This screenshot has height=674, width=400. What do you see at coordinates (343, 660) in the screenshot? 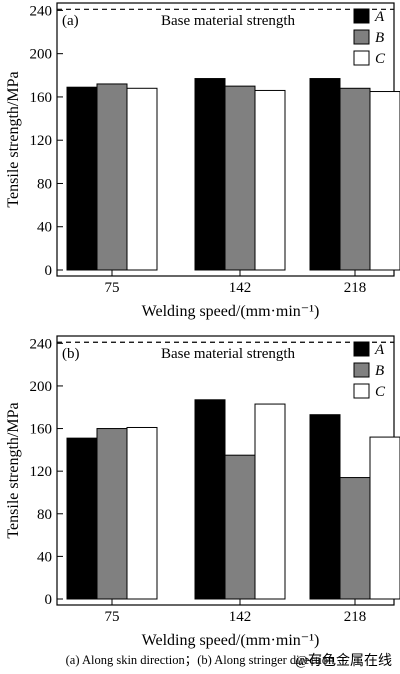
I see `watermark: @有色金属在线` at bounding box center [343, 660].